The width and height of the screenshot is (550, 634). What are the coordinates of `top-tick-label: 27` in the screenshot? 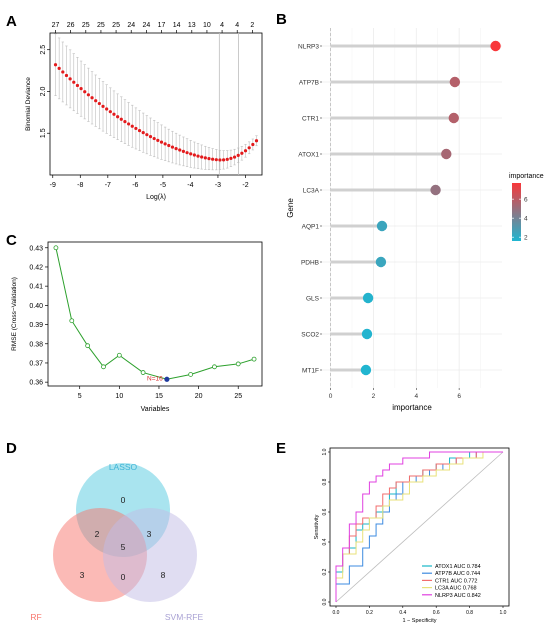 It's located at (56, 25).